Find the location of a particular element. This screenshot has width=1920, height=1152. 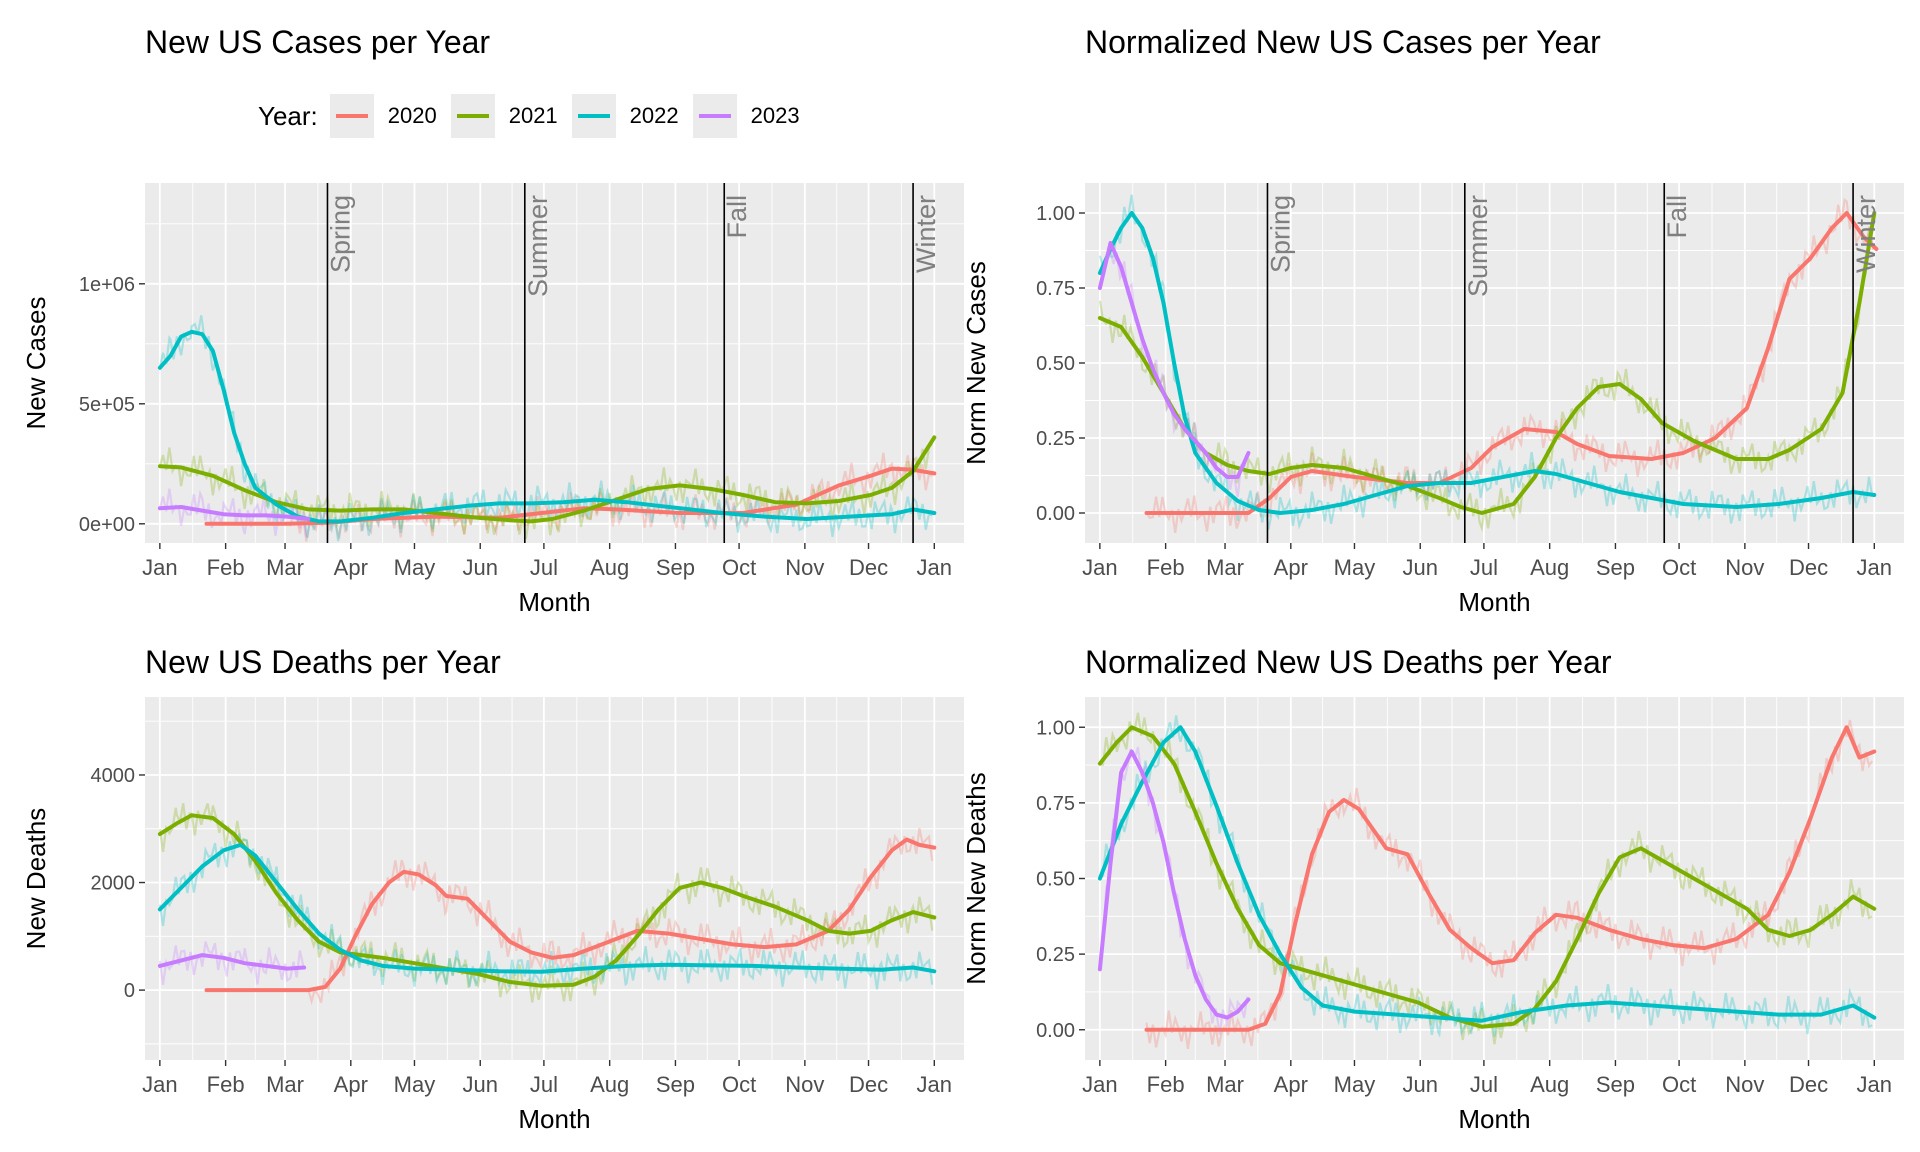

panel-title-cases: New US Cases per Year is located at coordinates (318, 42).